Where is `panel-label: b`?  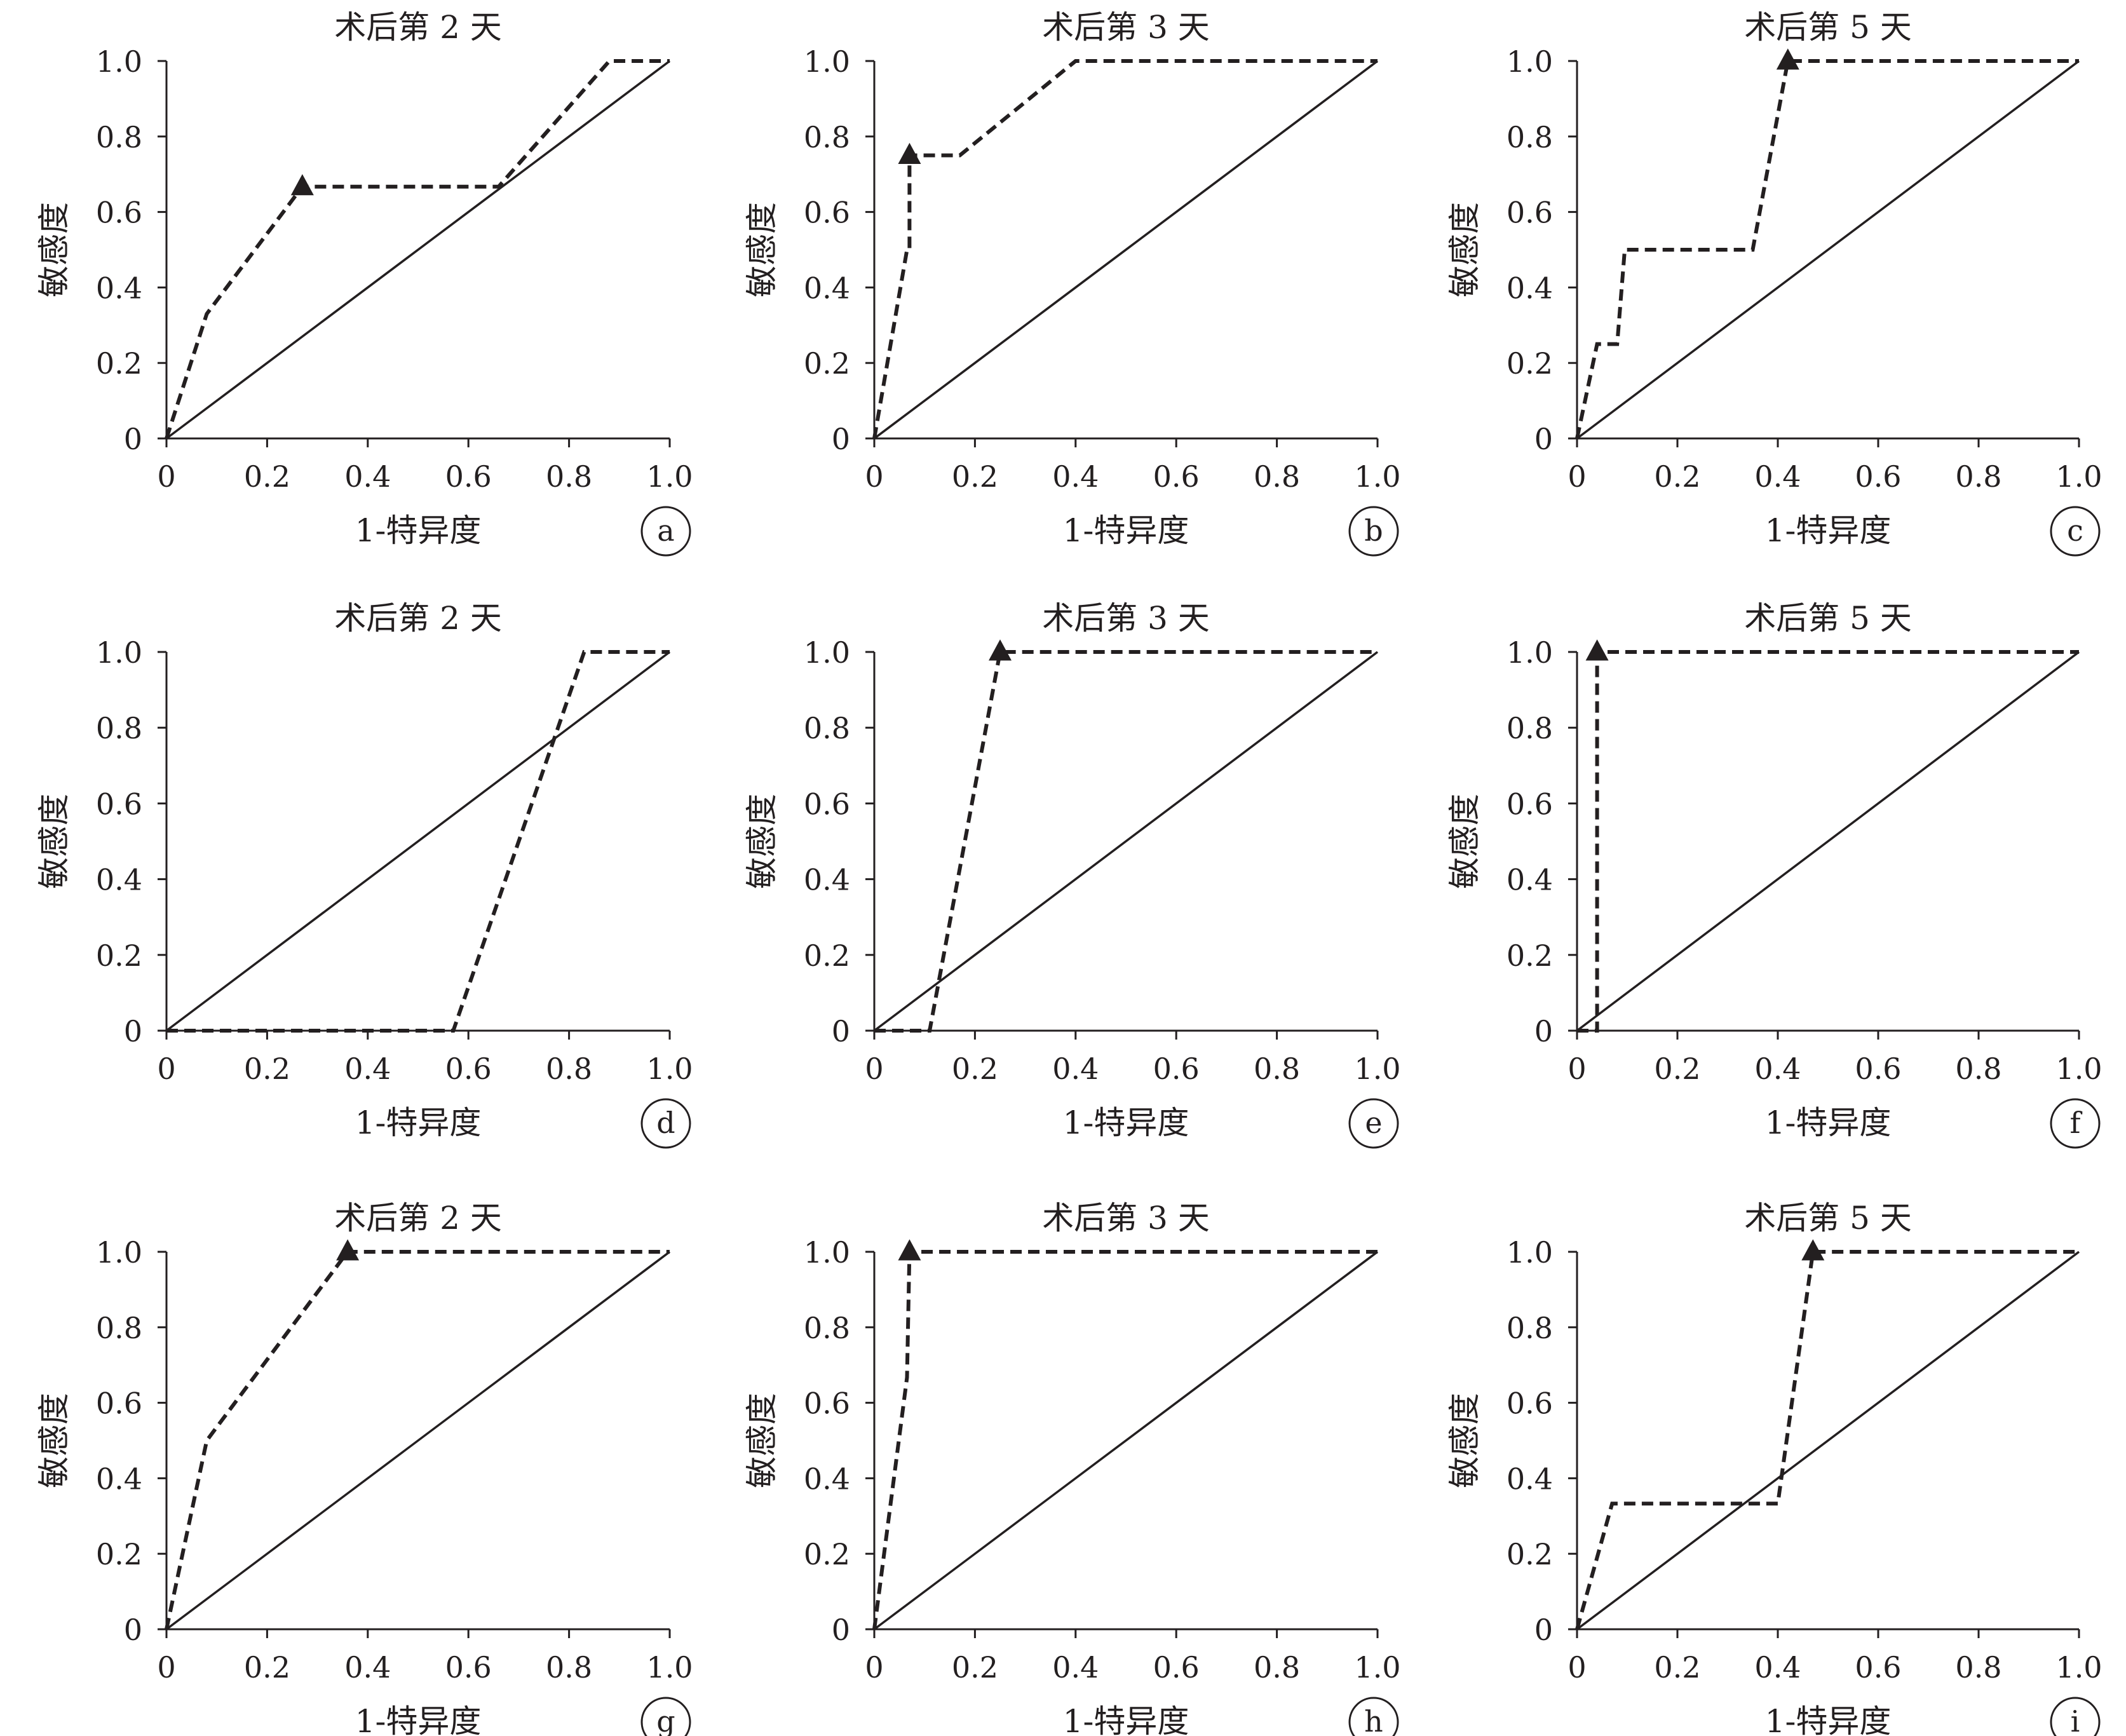
panel-label: b is located at coordinates (1373, 530).